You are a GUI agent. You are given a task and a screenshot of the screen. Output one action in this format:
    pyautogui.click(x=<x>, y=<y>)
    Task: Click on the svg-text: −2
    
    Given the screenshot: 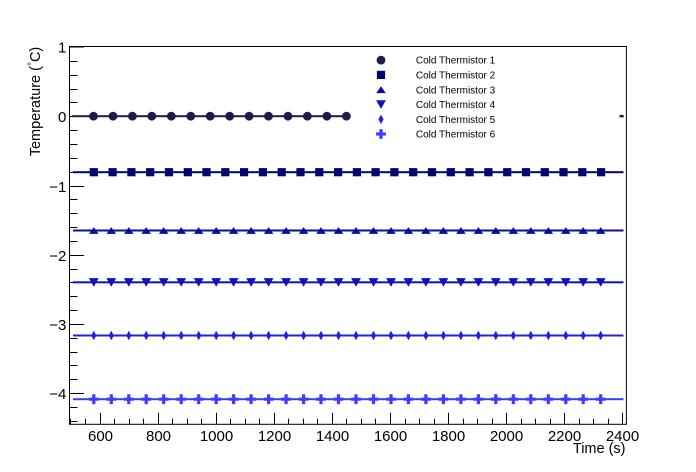 What is the action you would take?
    pyautogui.click(x=57, y=256)
    